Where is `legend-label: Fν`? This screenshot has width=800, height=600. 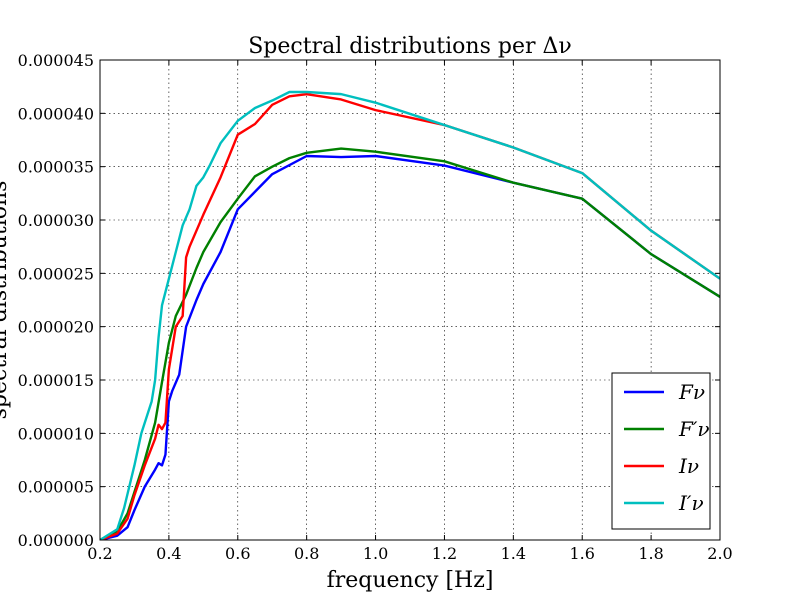 legend-label: Fν is located at coordinates (691, 392).